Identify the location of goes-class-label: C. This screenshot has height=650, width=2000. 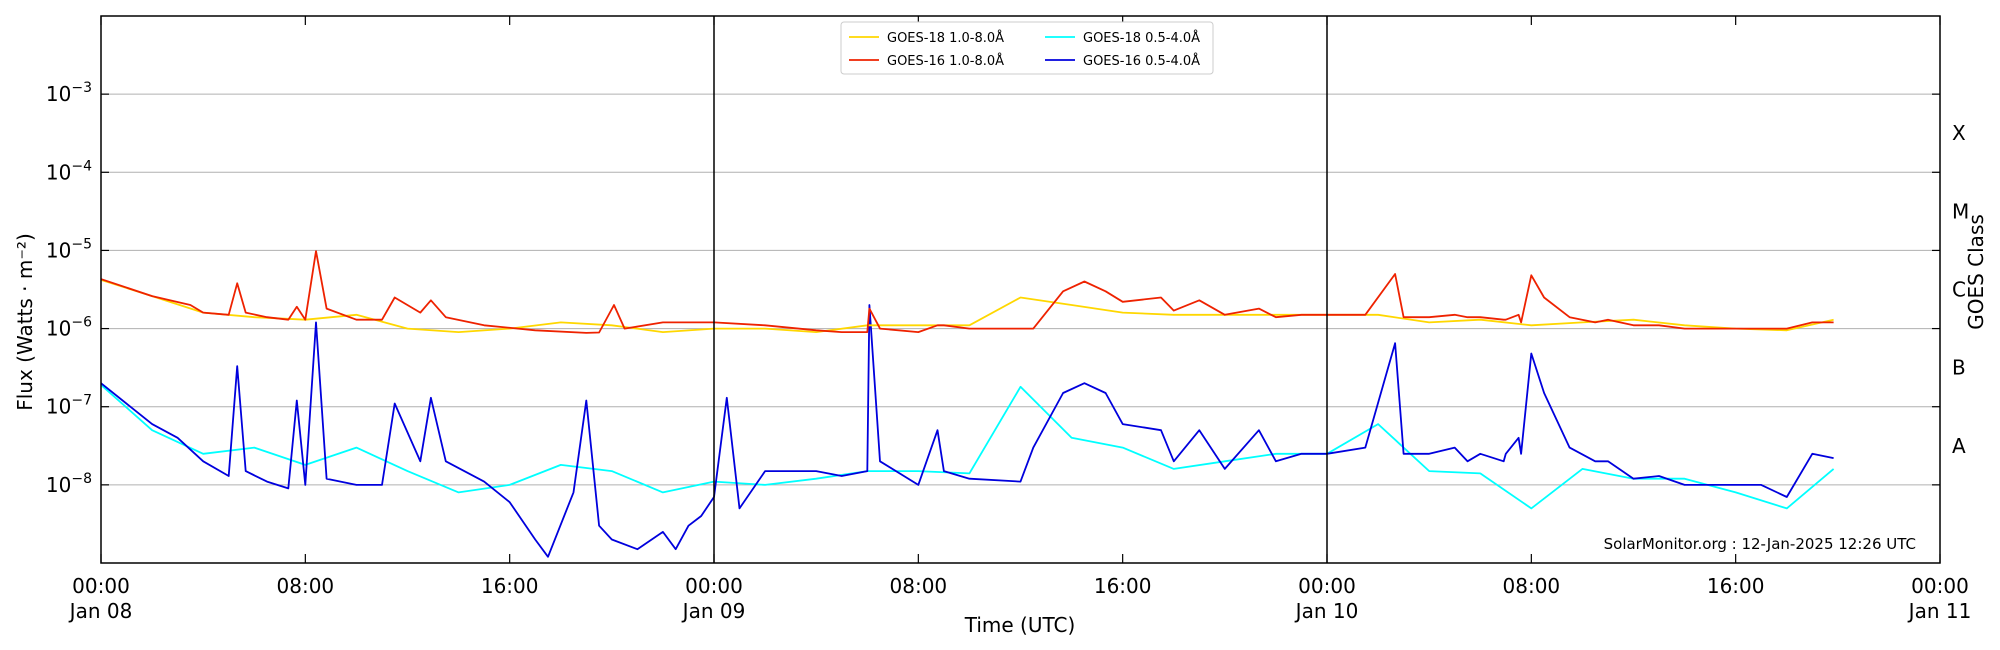
(1959, 290).